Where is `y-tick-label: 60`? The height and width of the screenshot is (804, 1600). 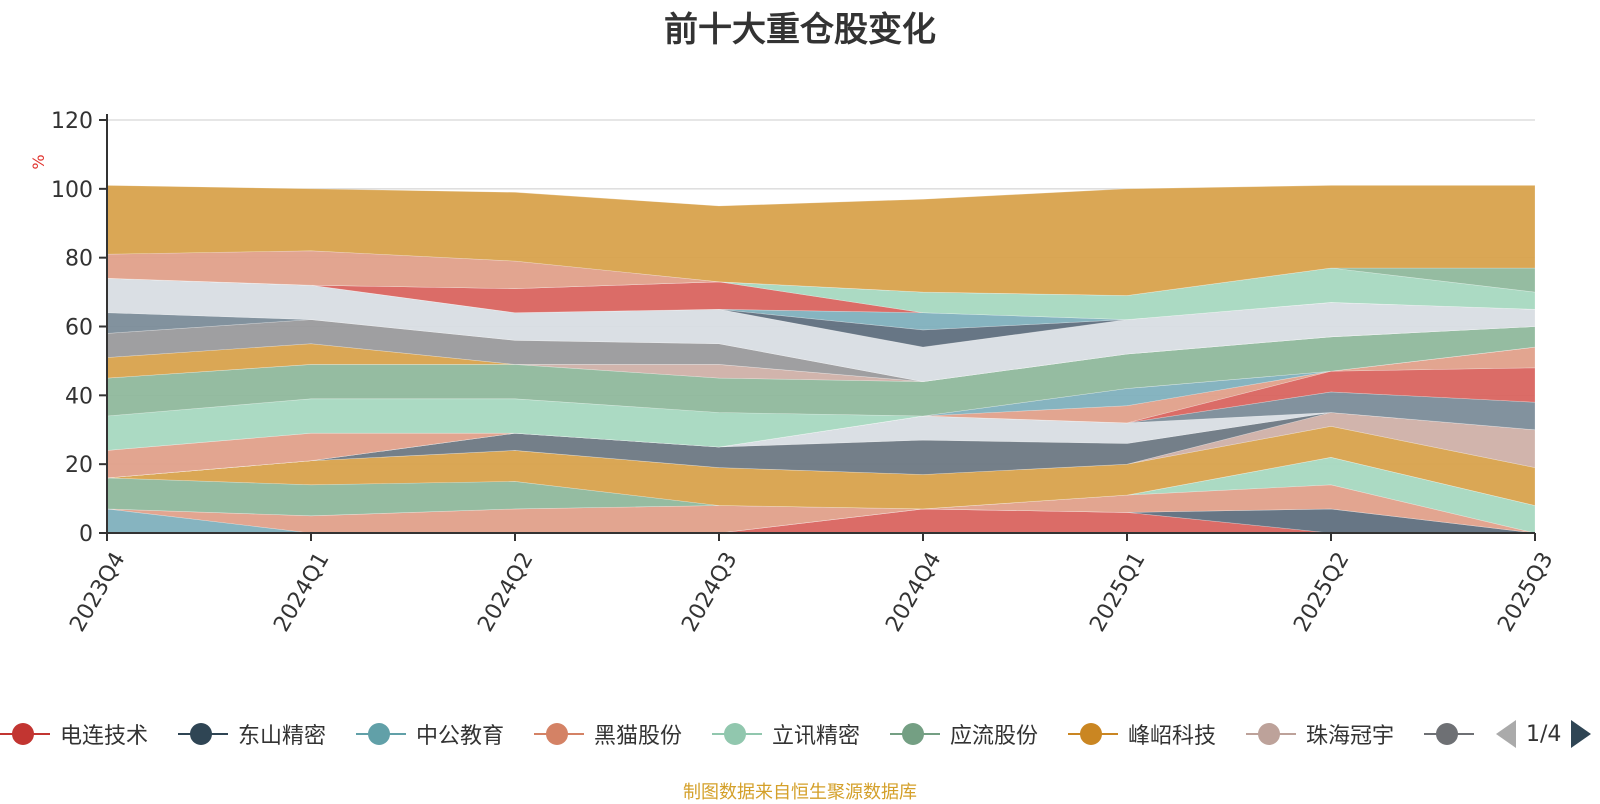
y-tick-label: 60 is located at coordinates (79, 328).